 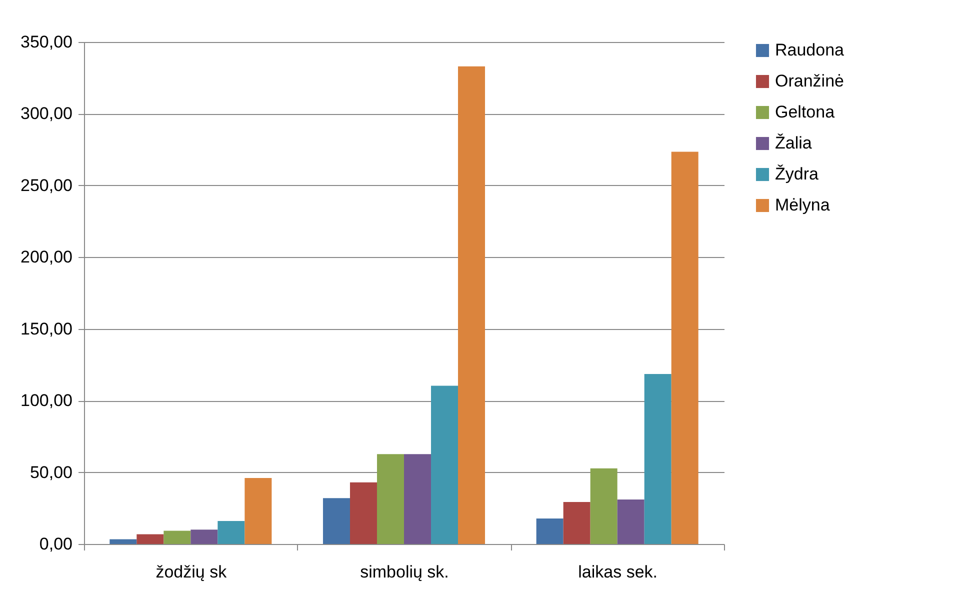 What do you see at coordinates (55, 544) in the screenshot?
I see `y-tick-label: 0,00` at bounding box center [55, 544].